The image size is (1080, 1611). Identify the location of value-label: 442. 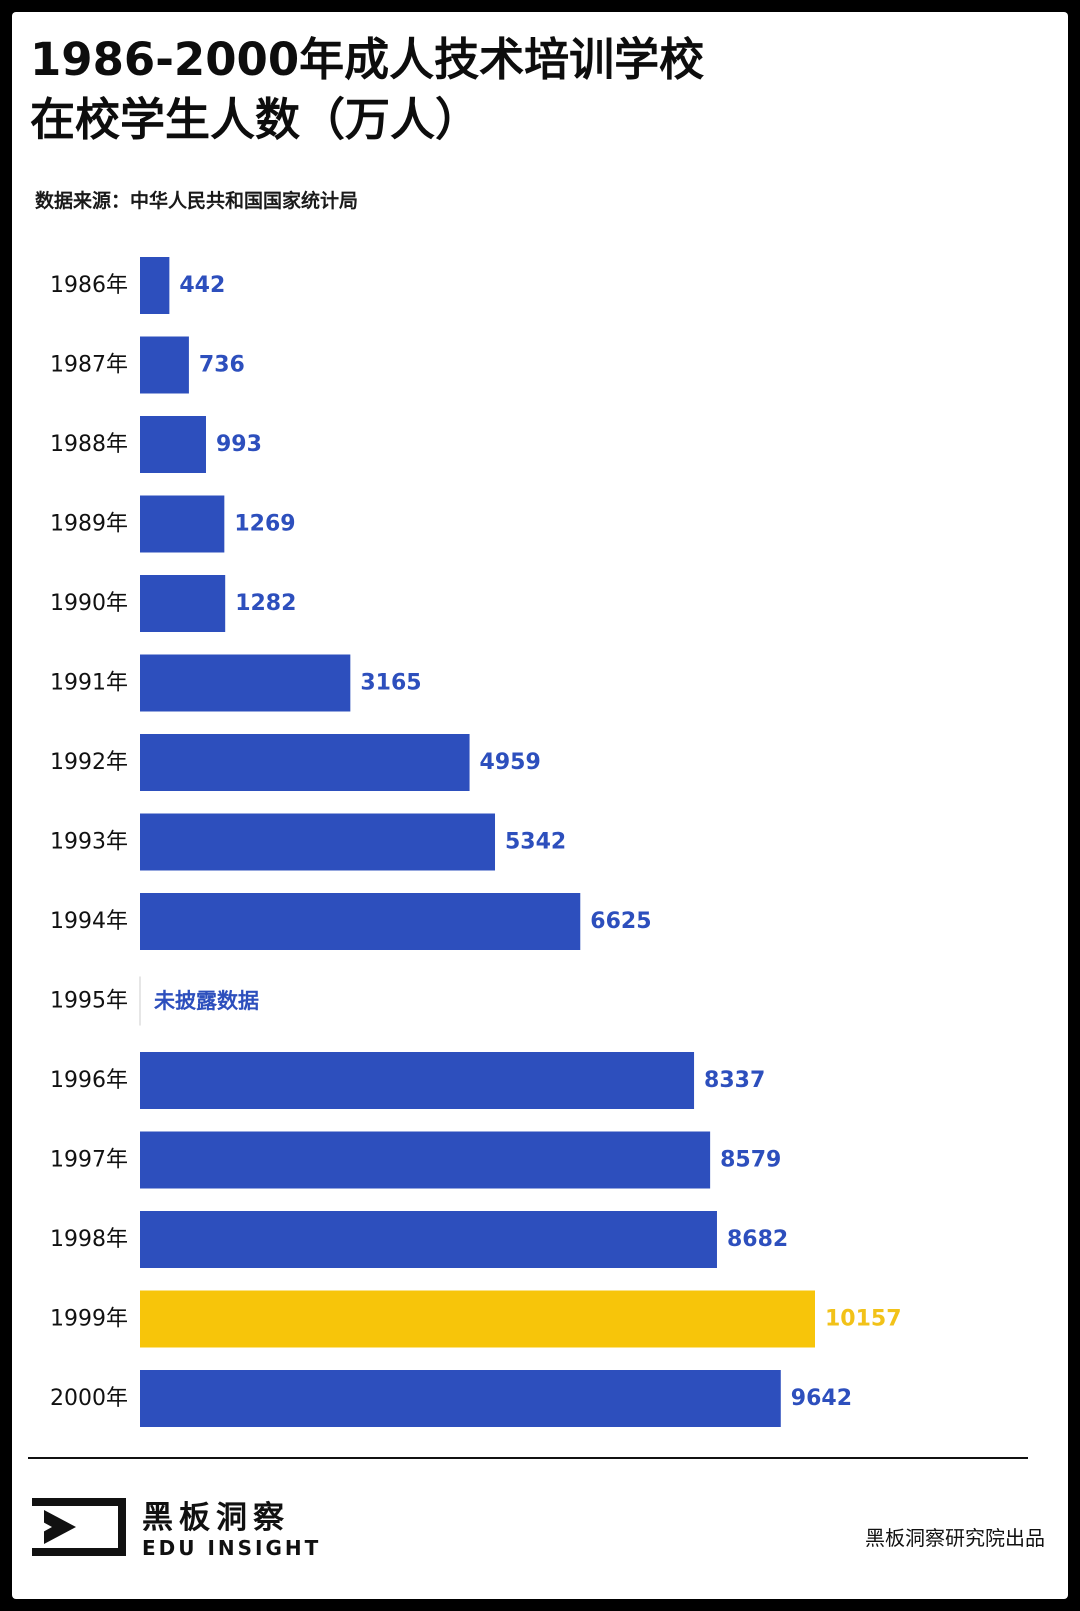
(202, 285).